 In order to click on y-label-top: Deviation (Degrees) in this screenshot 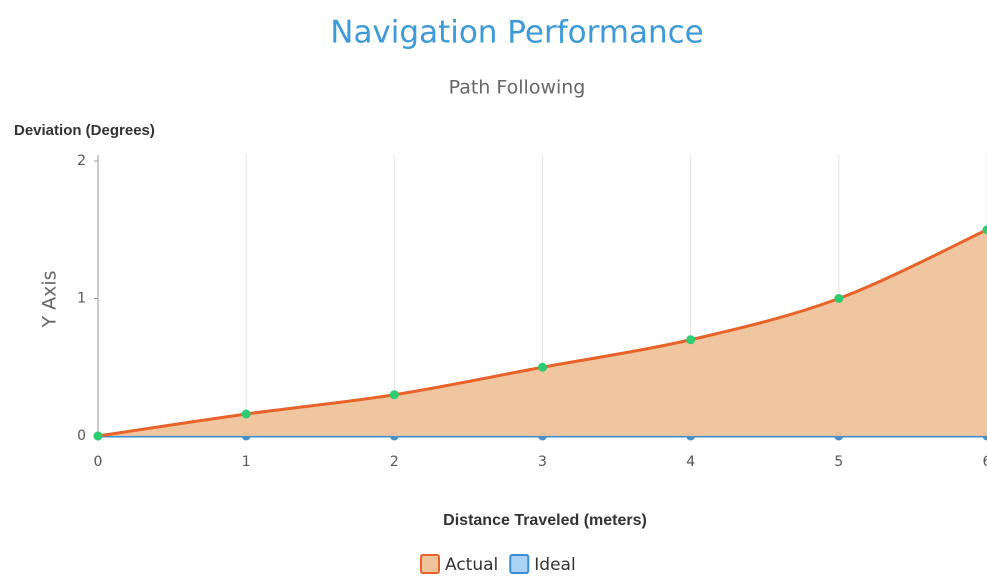, I will do `click(84, 130)`.